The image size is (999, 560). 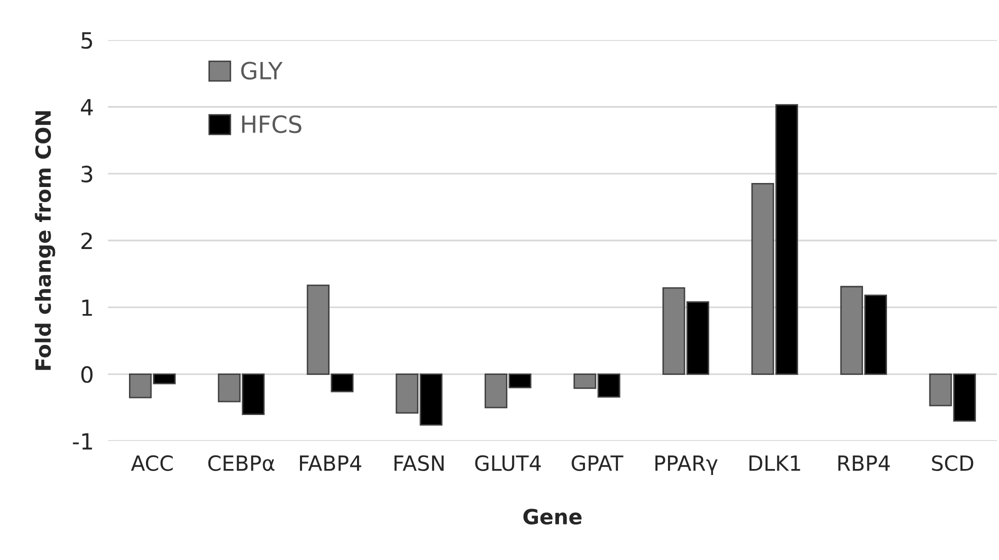 I want to click on y-tick-label: 4, so click(x=86, y=107).